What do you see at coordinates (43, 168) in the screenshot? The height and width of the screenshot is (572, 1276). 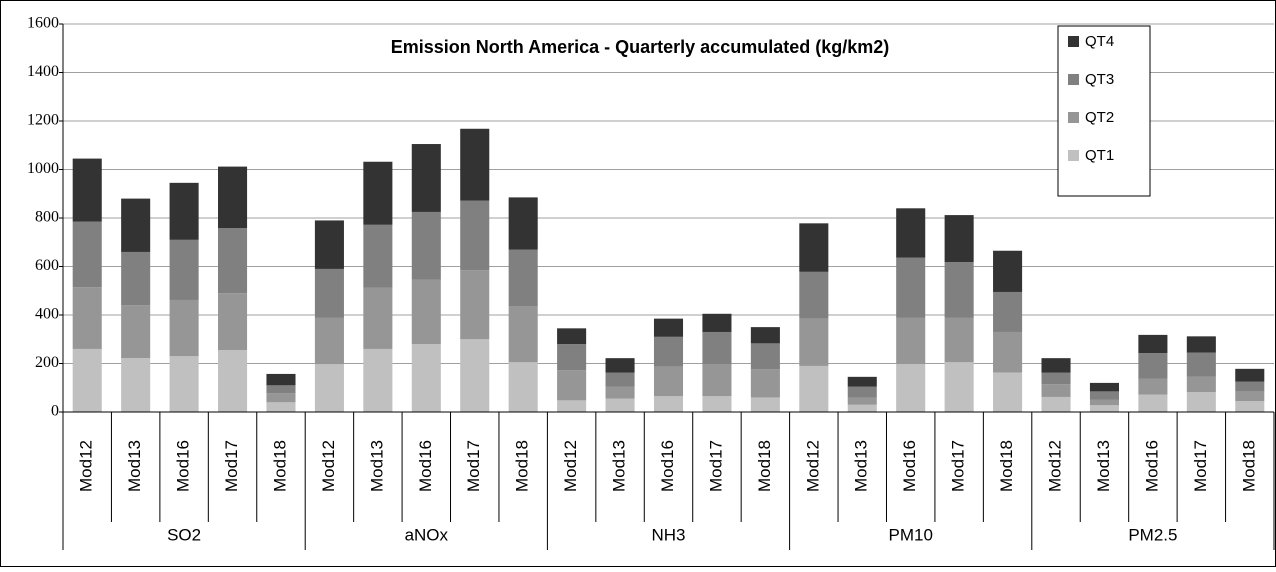 I see `y-tick-label: 1000` at bounding box center [43, 168].